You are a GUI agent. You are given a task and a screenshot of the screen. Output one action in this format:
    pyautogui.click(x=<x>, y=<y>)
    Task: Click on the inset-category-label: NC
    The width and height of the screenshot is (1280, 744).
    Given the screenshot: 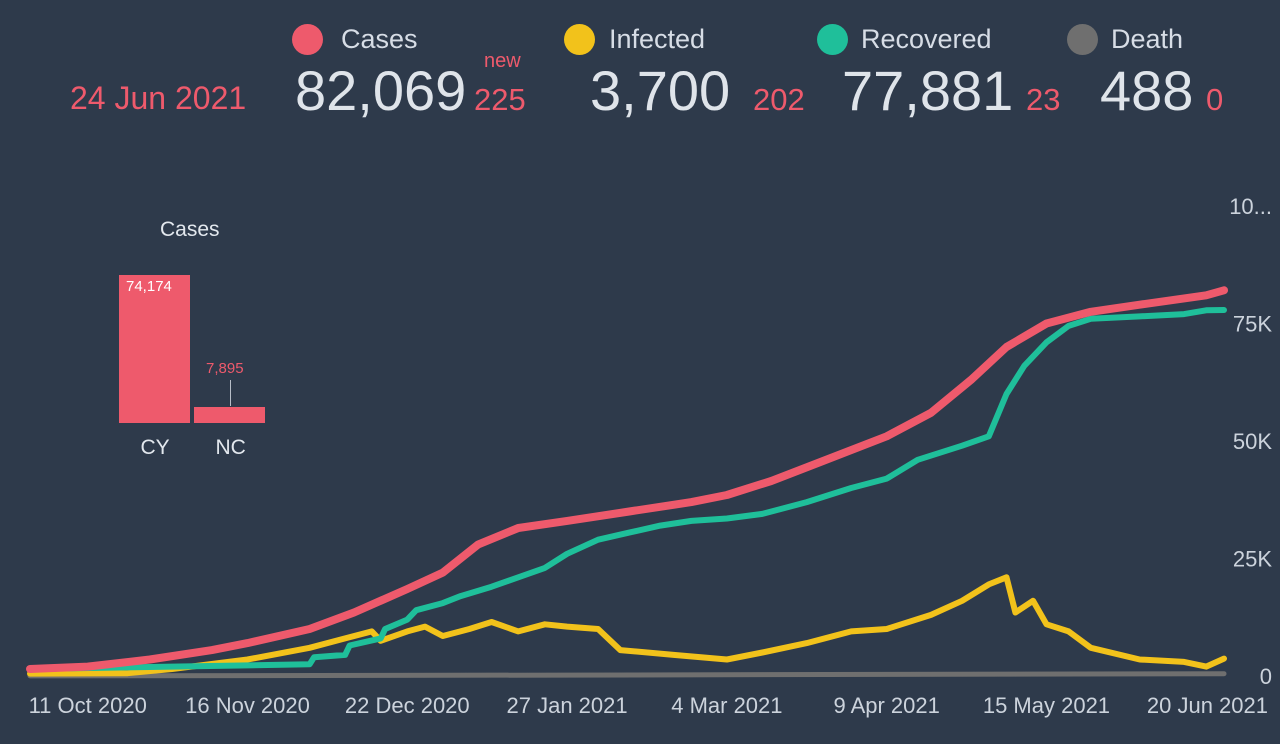 What is the action you would take?
    pyautogui.click(x=230, y=447)
    